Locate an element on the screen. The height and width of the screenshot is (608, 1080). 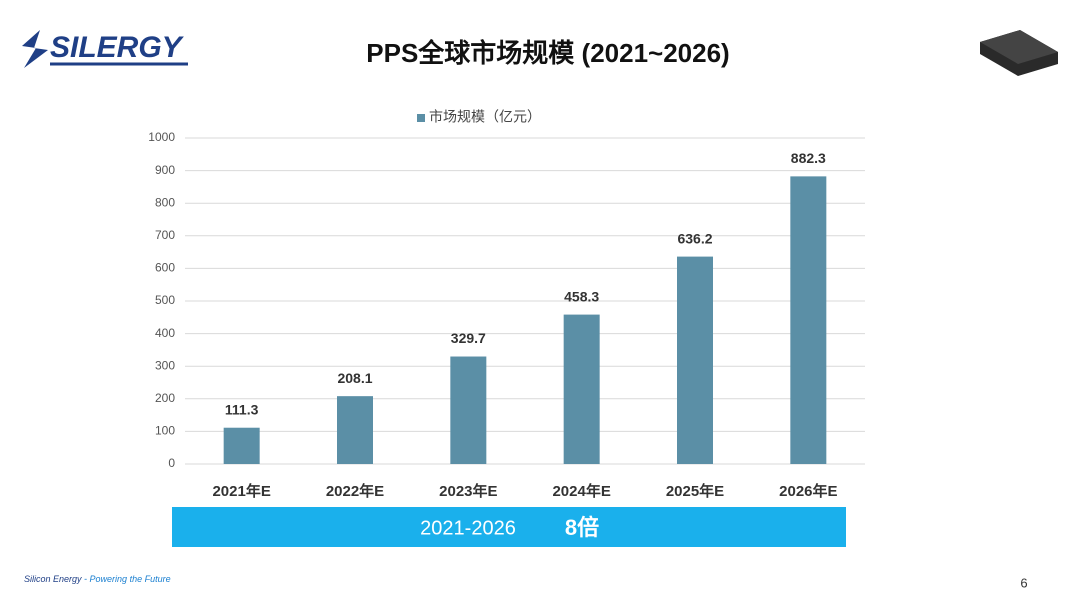
chip-image is located at coordinates (1019, 53).